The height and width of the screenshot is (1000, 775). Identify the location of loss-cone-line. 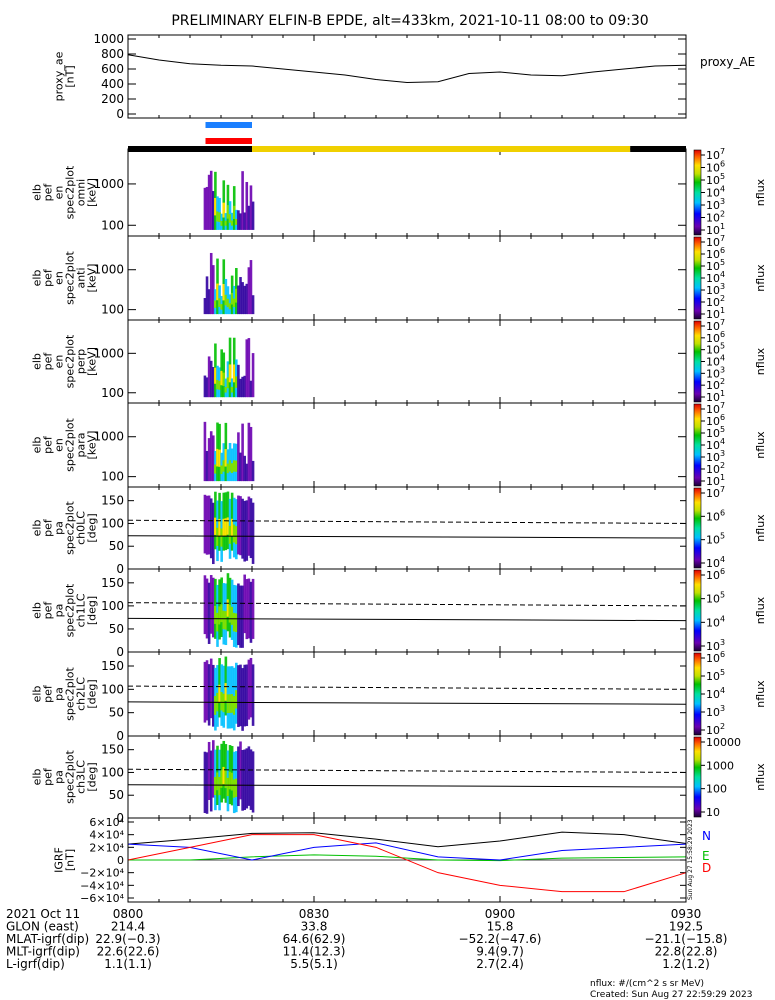
(407, 786).